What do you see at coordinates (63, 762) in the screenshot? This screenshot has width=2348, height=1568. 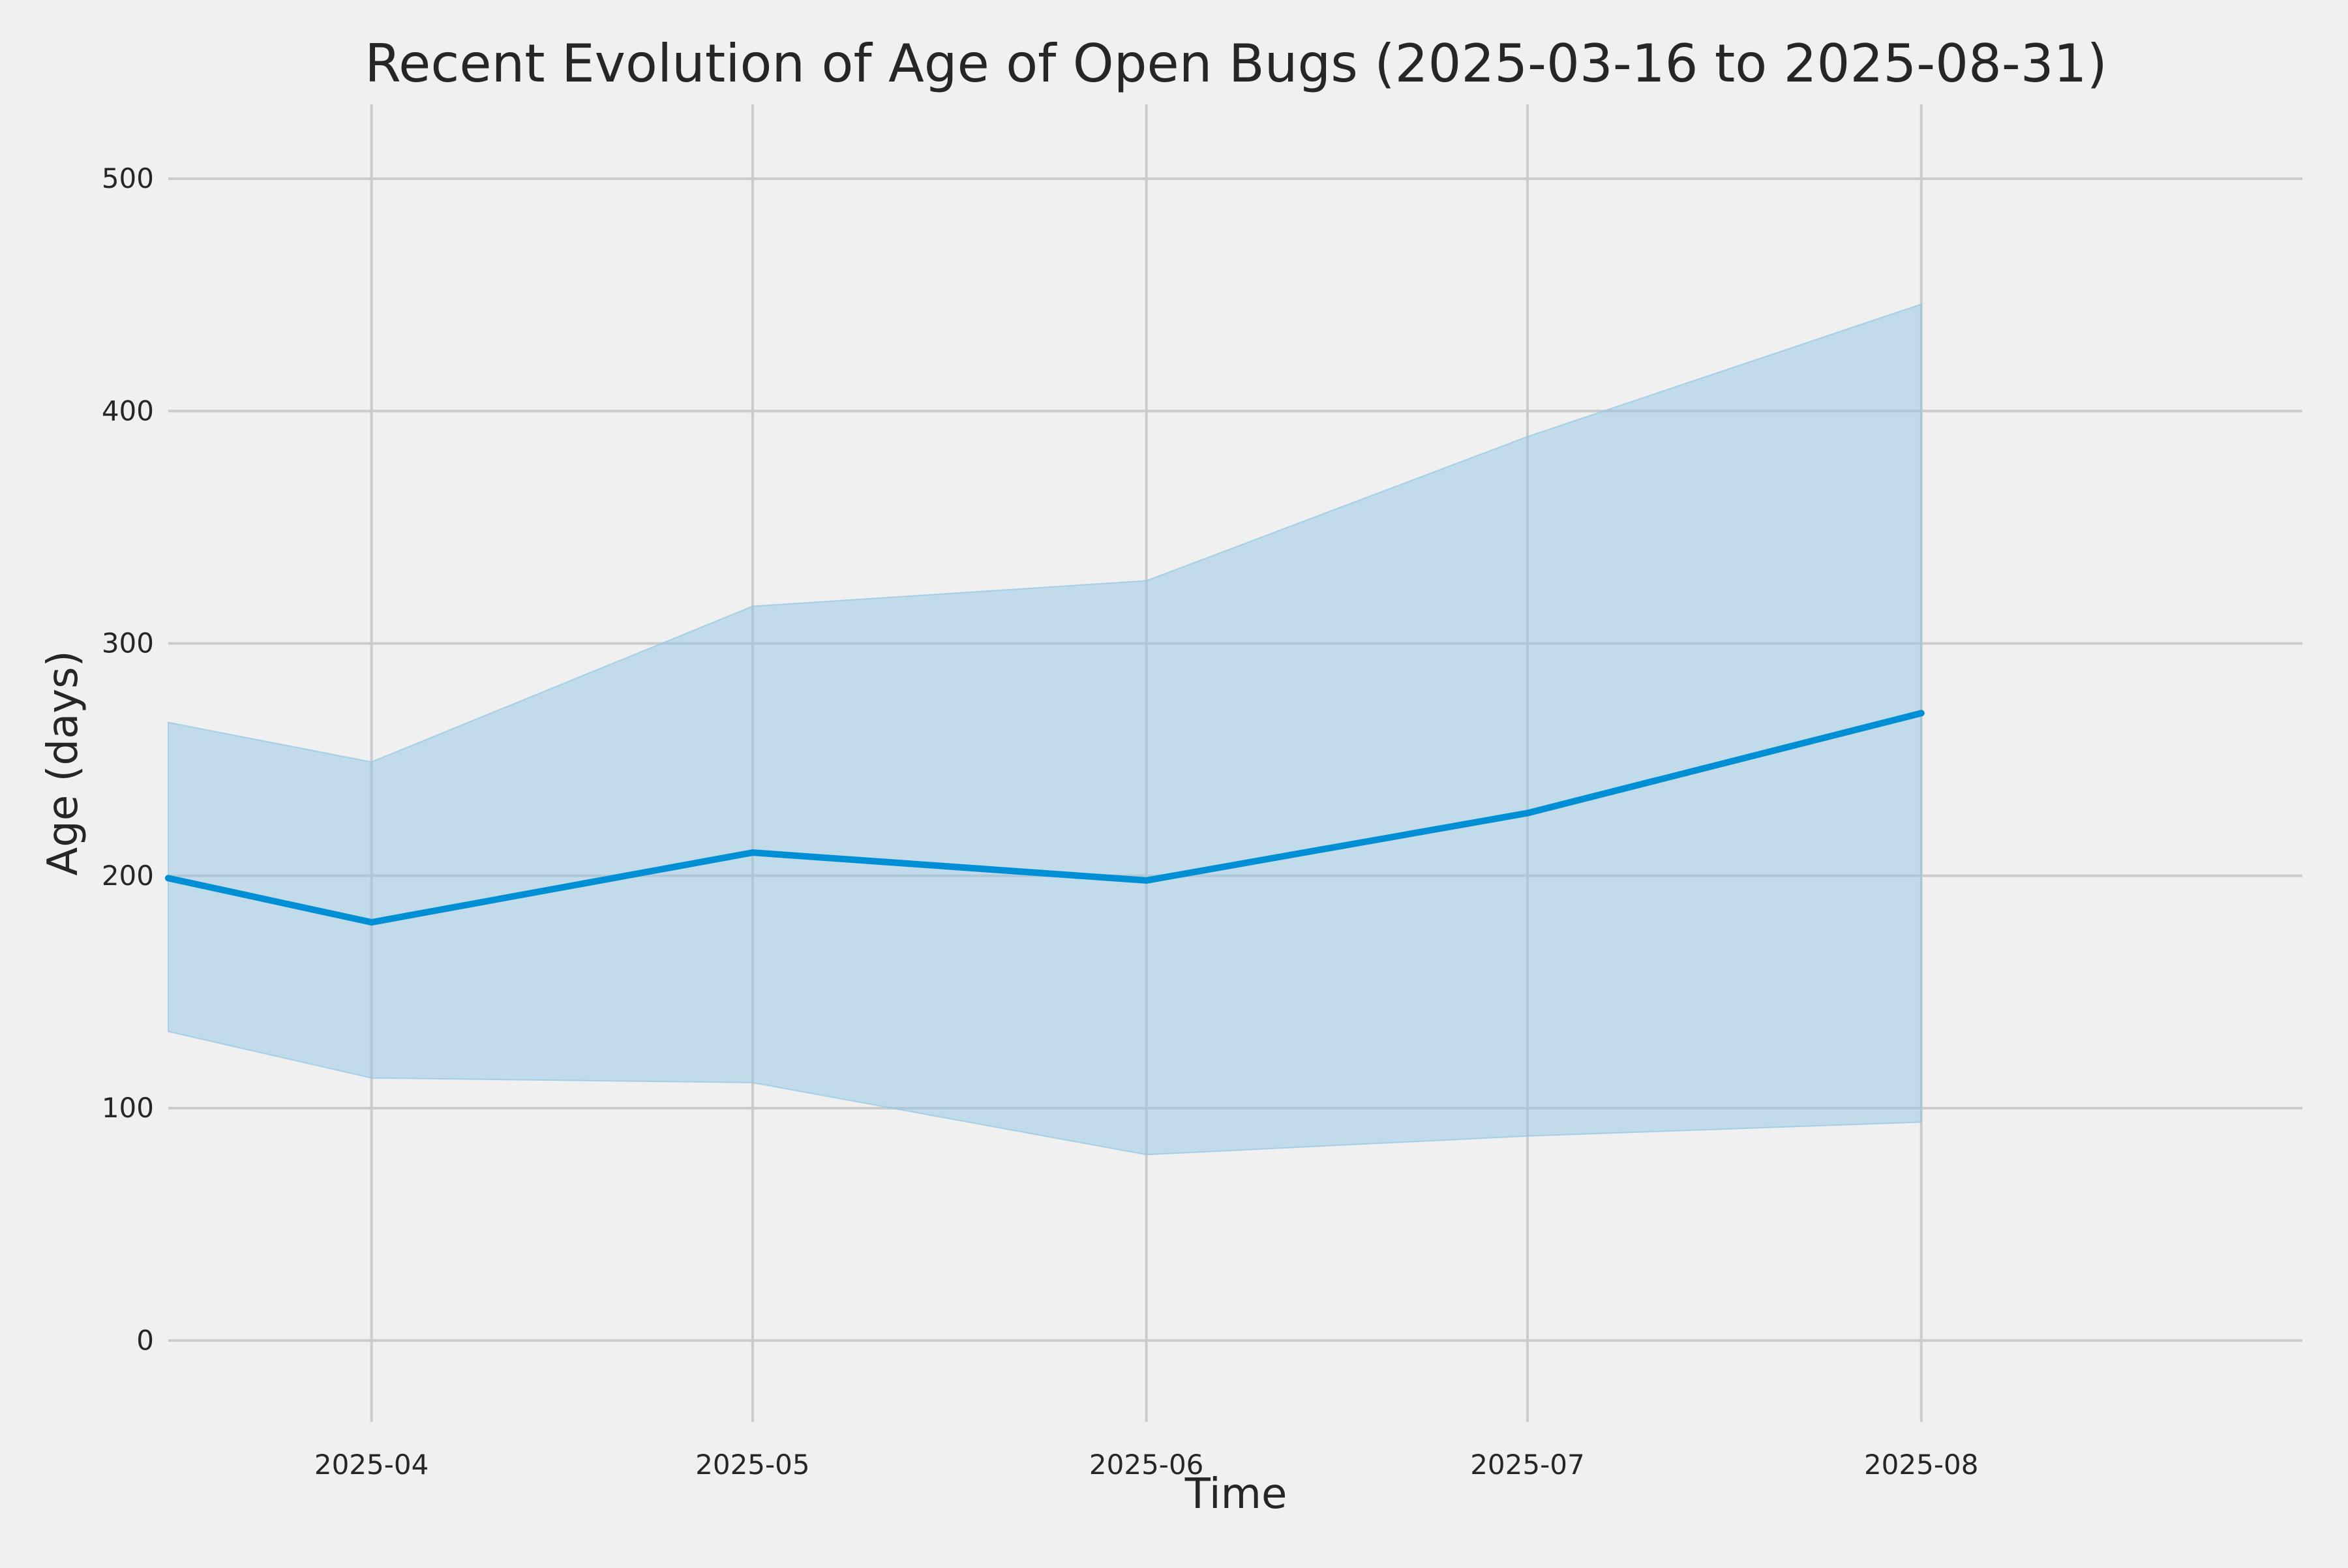 I see `y-axis-label: Age (days)` at bounding box center [63, 762].